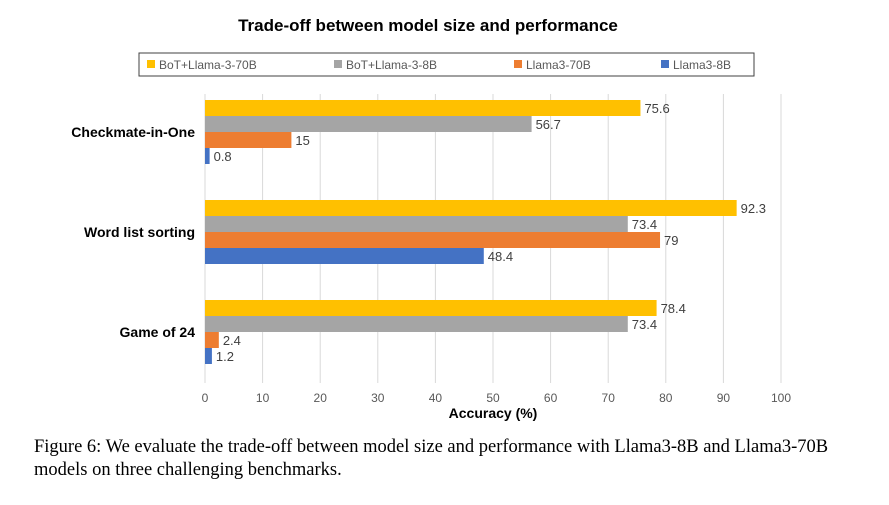 The image size is (889, 505). What do you see at coordinates (205, 398) in the screenshot?
I see `x-tick-label: 0` at bounding box center [205, 398].